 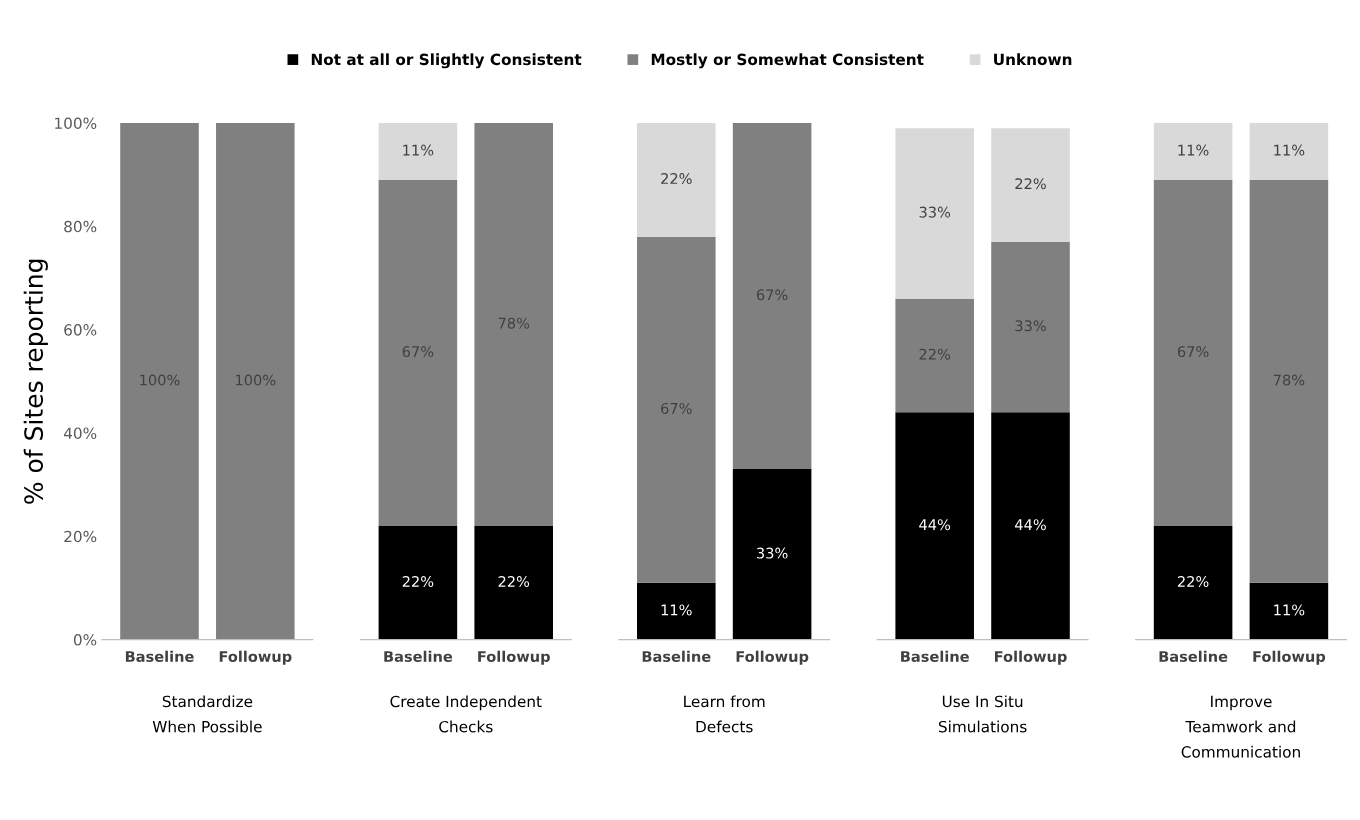 I want to click on legend-label: Mostly or Somewhat Consistent, so click(x=787, y=61).